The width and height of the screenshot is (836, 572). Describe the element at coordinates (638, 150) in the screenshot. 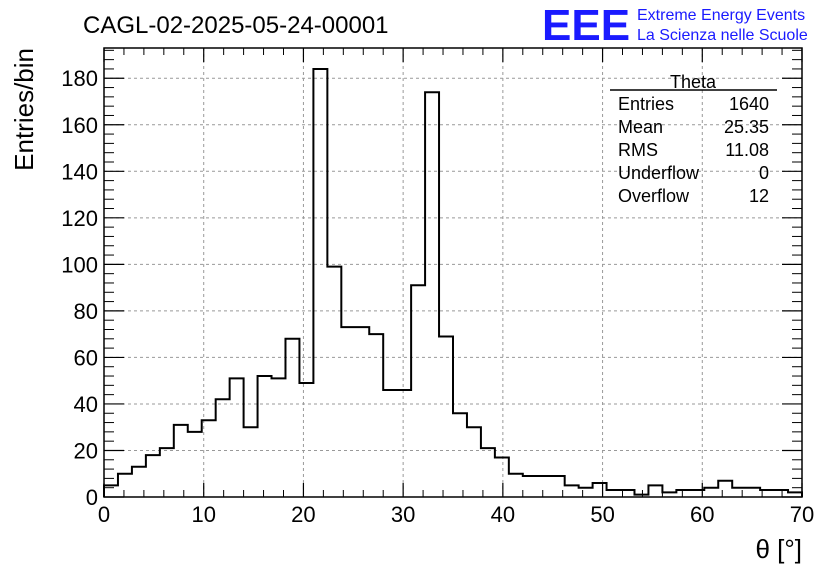

I see `stats-label: RMS` at that location.